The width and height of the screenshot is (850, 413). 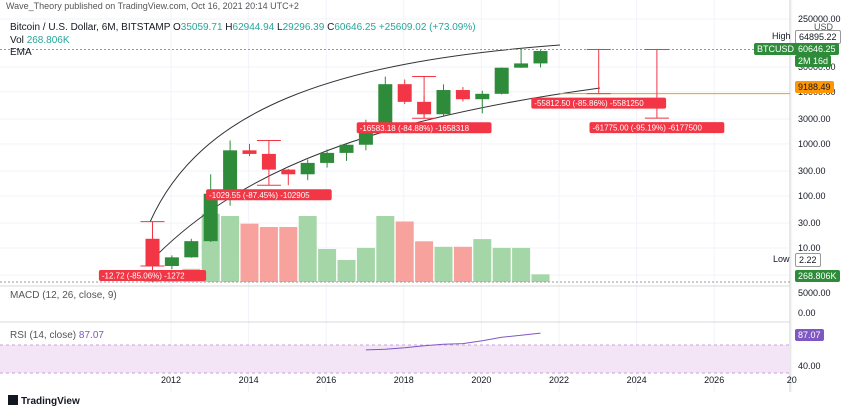 What do you see at coordinates (808, 260) in the screenshot?
I see `low-marker-value: 2.22` at bounding box center [808, 260].